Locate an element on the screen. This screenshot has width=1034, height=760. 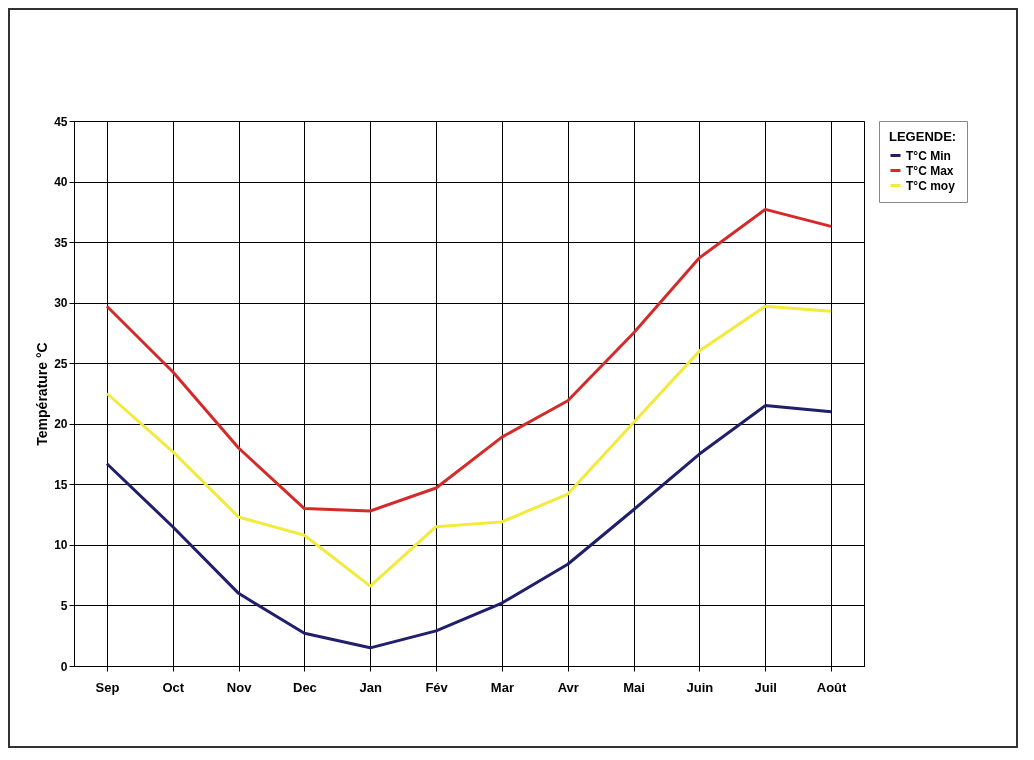
x-tick-label: Avr is located at coordinates (568, 687).